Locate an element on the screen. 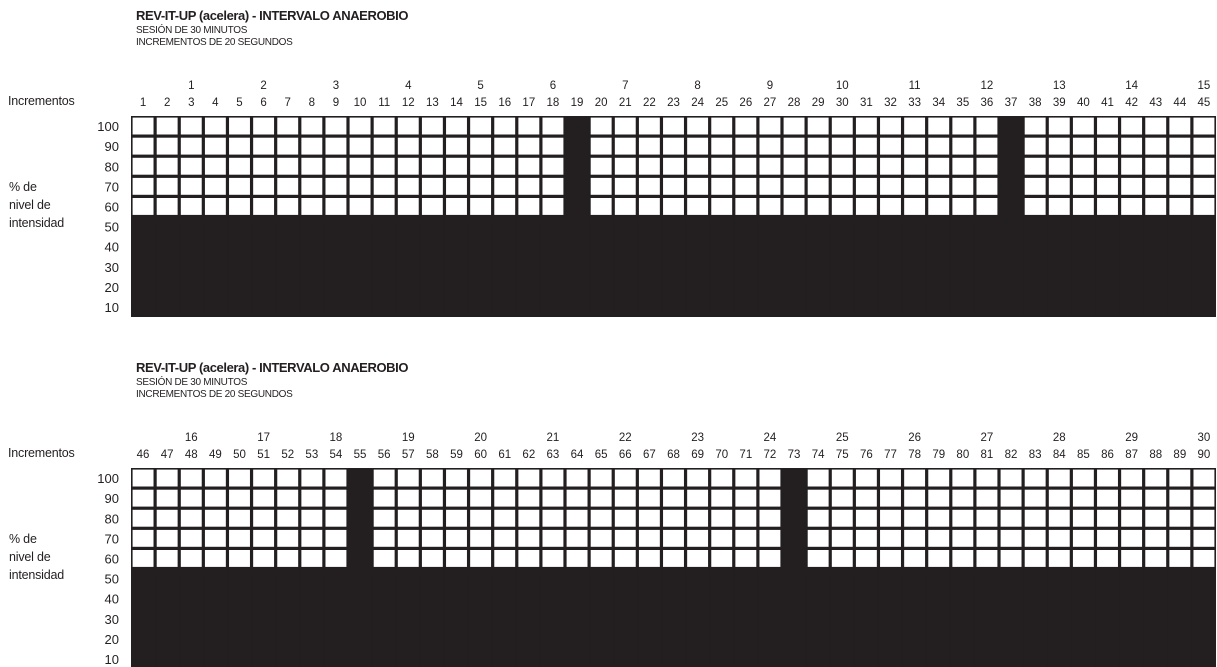 The height and width of the screenshot is (667, 1217). x-tick-label: 15 is located at coordinates (480, 103).